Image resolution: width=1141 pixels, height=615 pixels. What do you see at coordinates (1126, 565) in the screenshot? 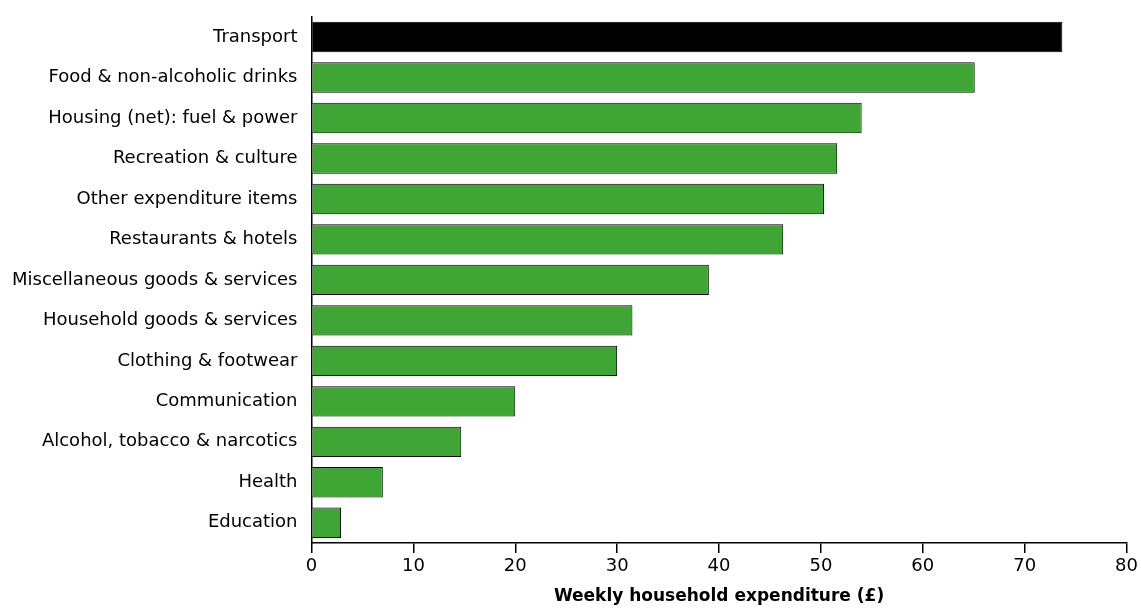
I see `x-tick-label: 80` at bounding box center [1126, 565].